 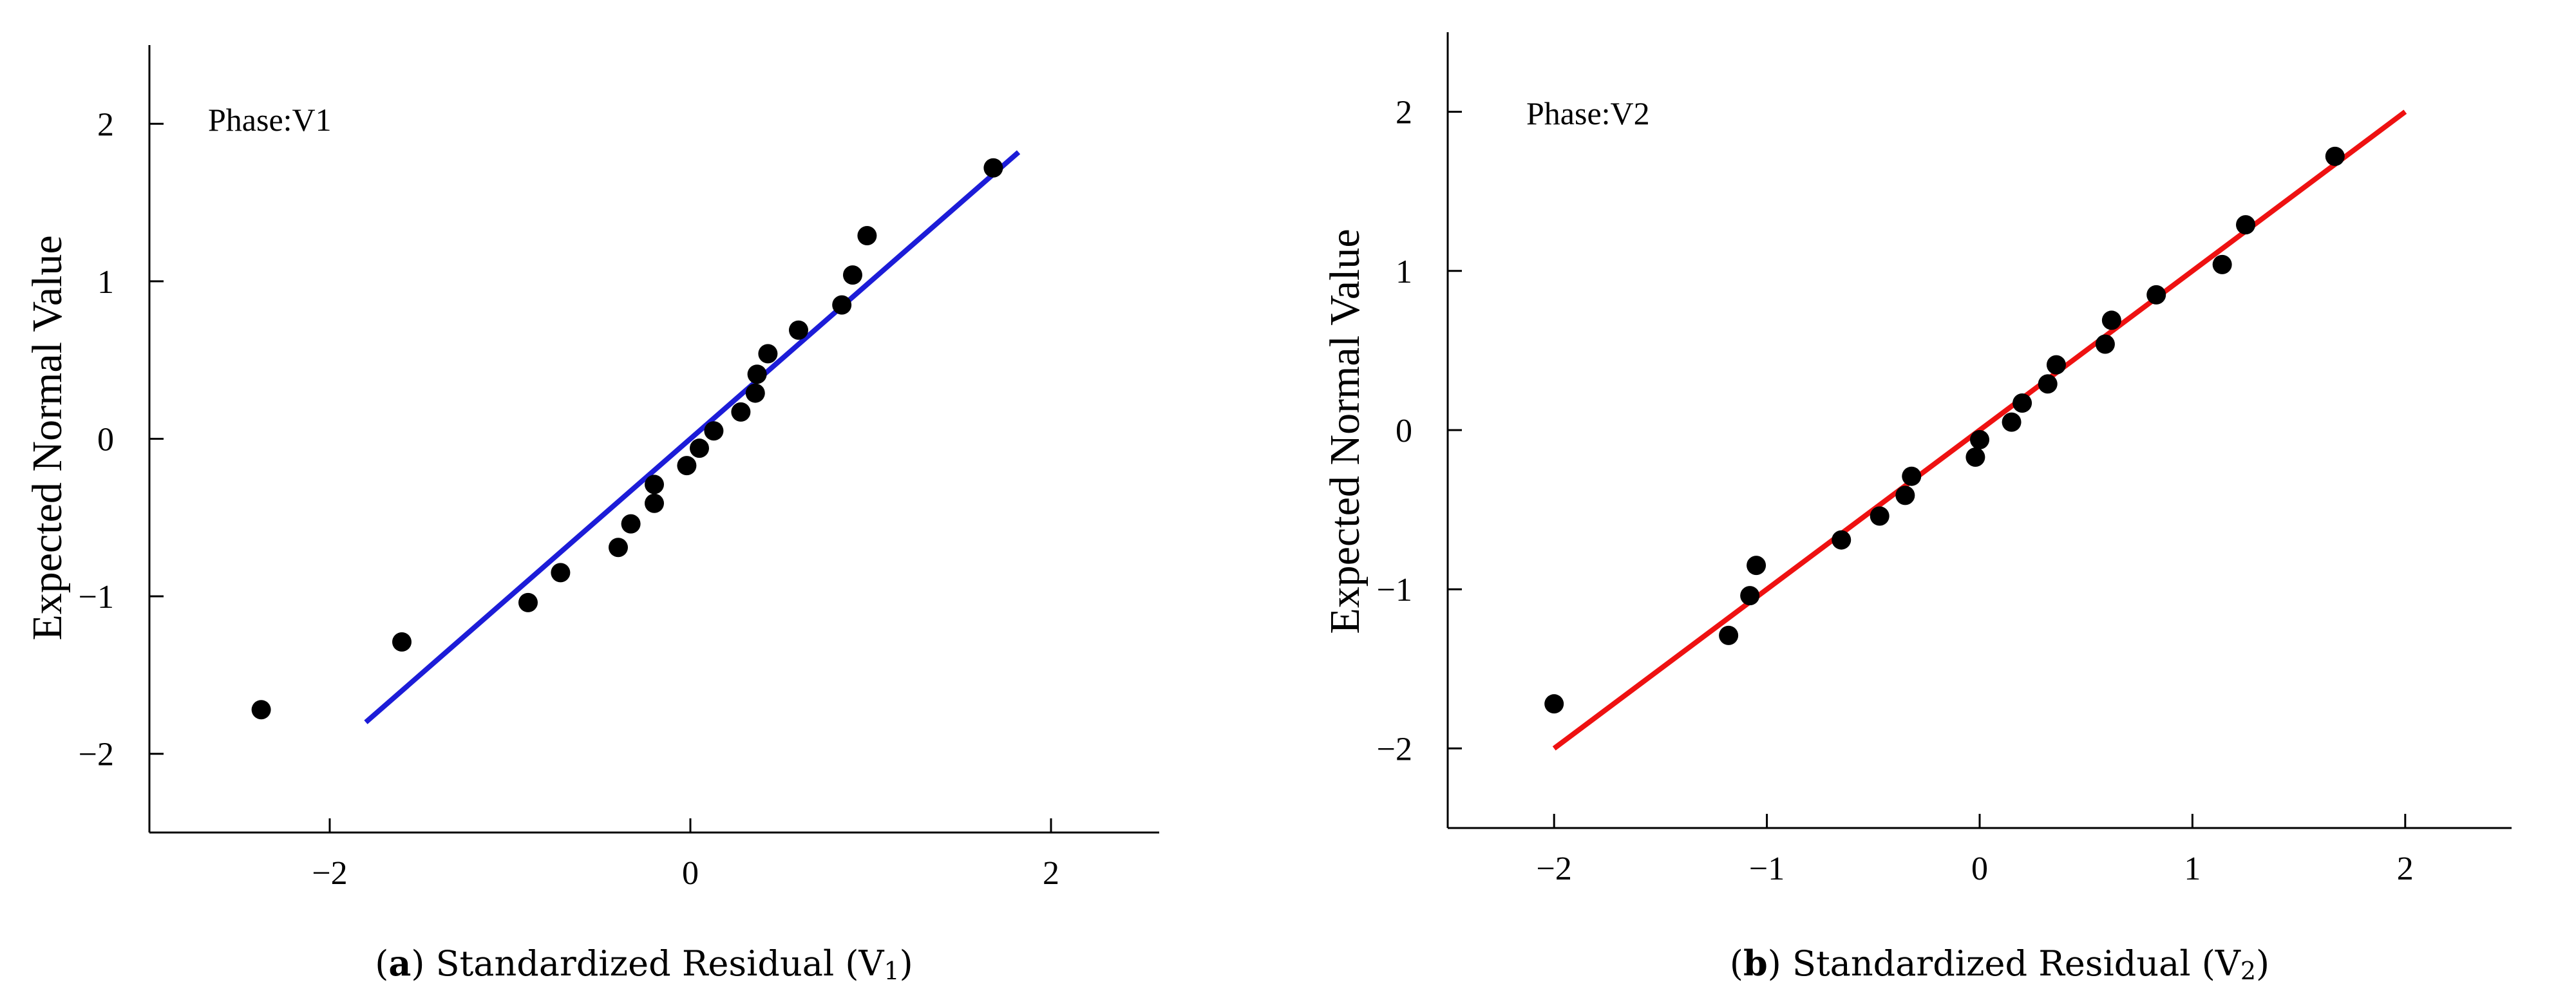 What do you see at coordinates (1395, 590) in the screenshot?
I see `panel-b-y-tick-label: −1` at bounding box center [1395, 590].